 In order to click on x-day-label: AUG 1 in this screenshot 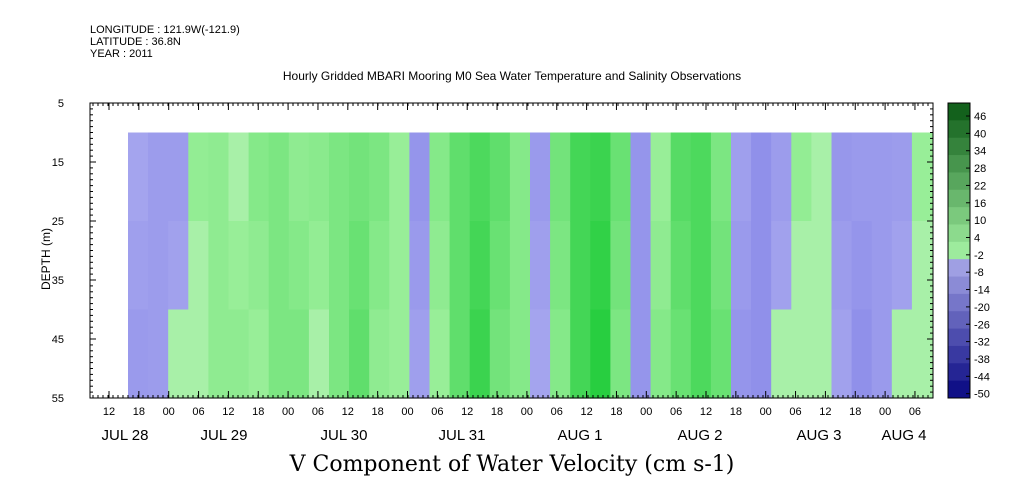, I will do `click(579, 435)`.